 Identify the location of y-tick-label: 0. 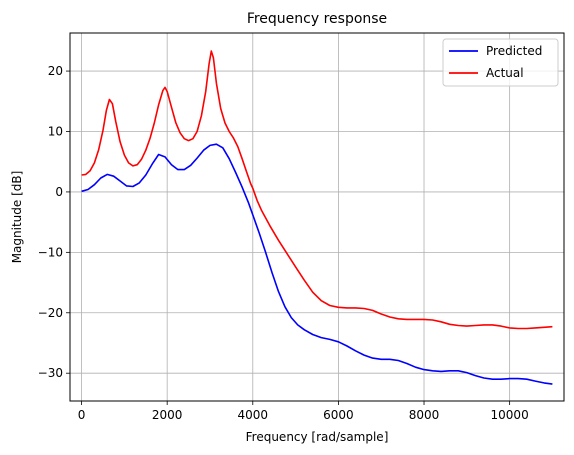
(59, 192).